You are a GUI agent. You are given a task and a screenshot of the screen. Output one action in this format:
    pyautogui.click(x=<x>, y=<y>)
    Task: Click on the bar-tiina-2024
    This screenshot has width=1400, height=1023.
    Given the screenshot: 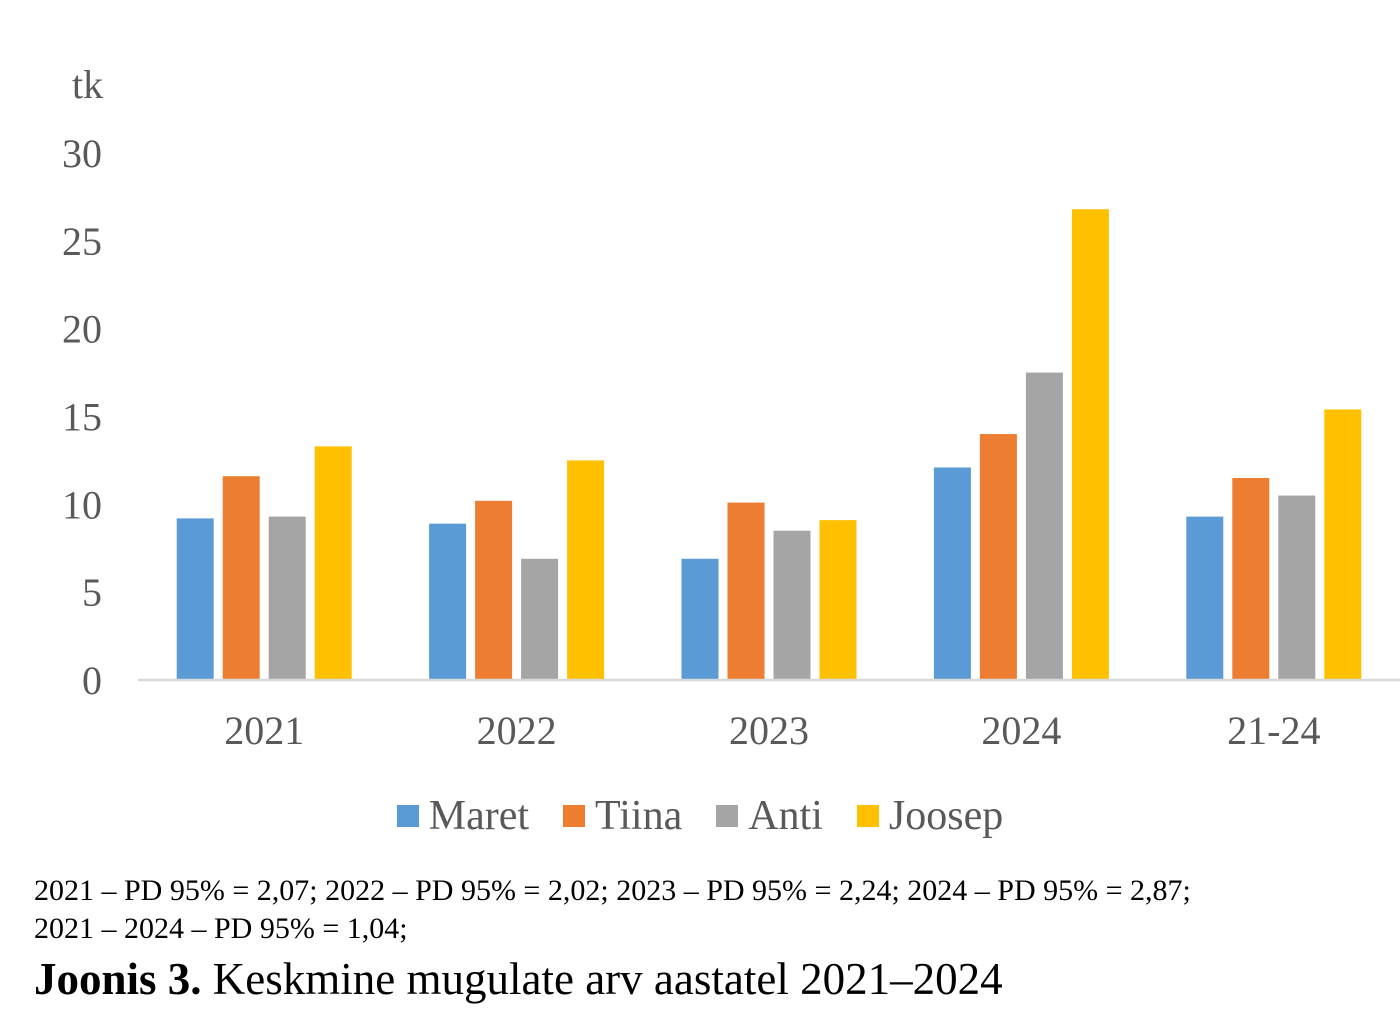 What is the action you would take?
    pyautogui.click(x=998, y=557)
    